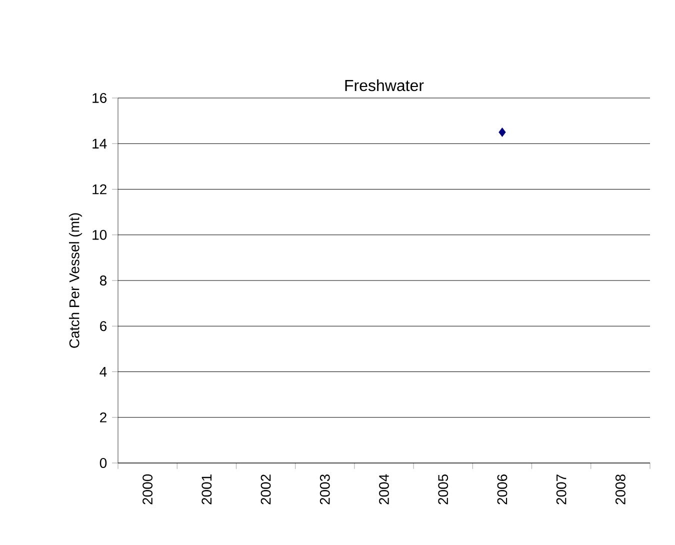 The image size is (675, 545). I want to click on chart-title: Freshwater, so click(384, 85).